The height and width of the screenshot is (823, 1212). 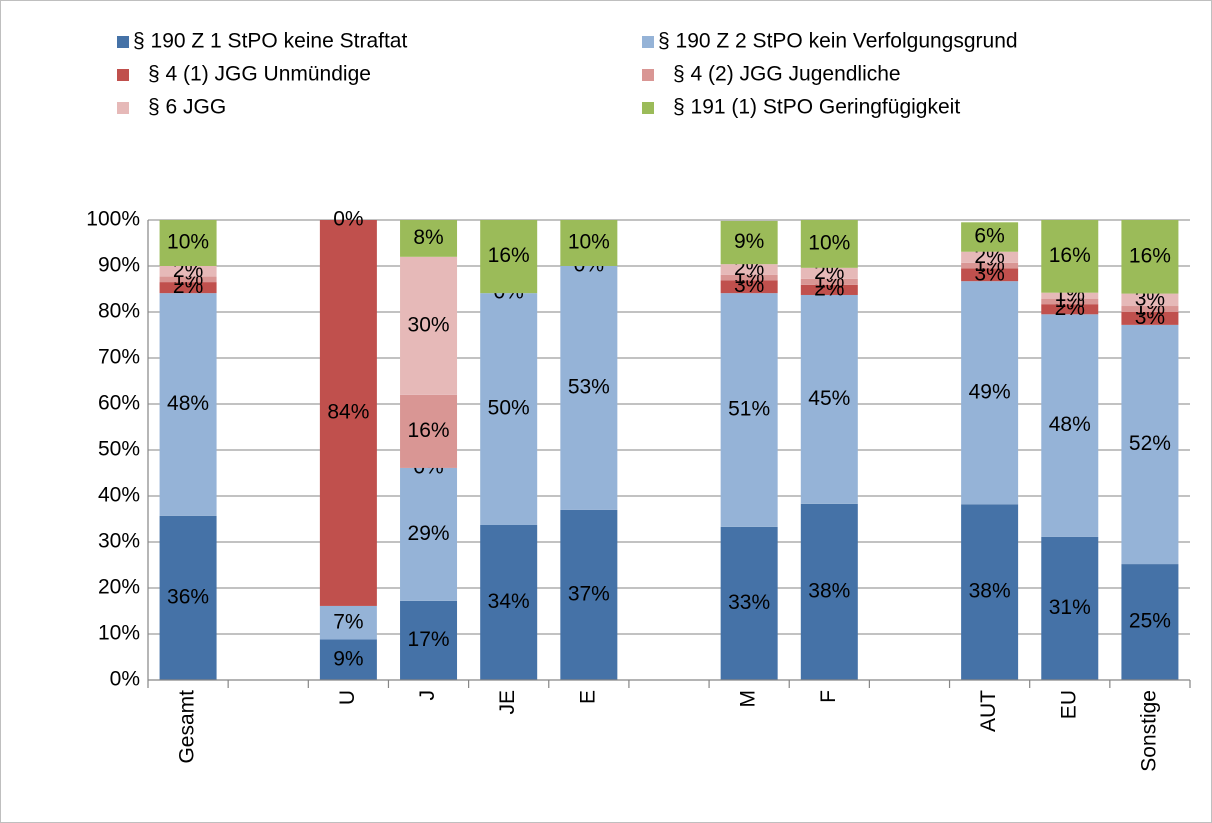 What do you see at coordinates (589, 386) in the screenshot?
I see `data-label: 53%` at bounding box center [589, 386].